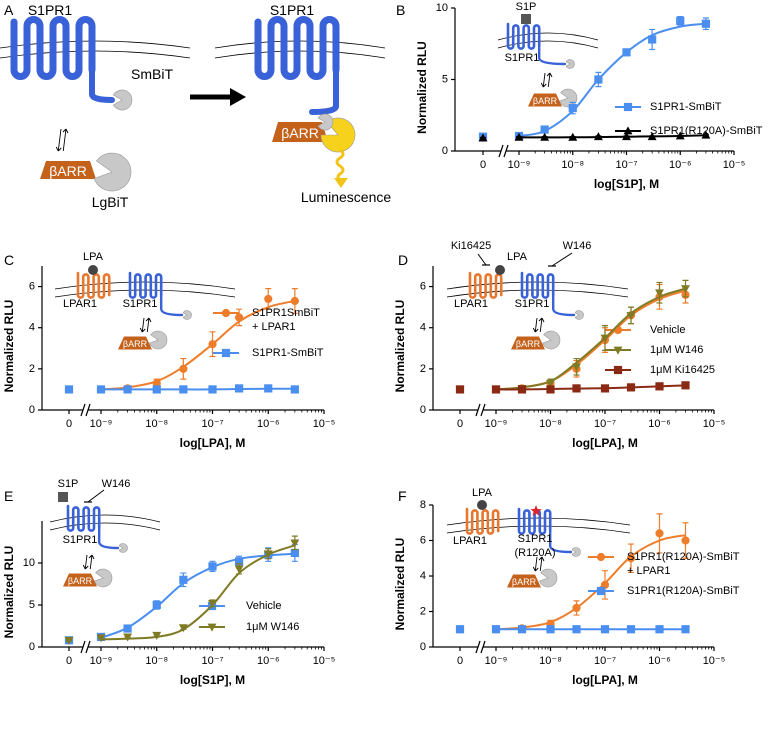  I want to click on inset-label: Ki16425, so click(471, 246).